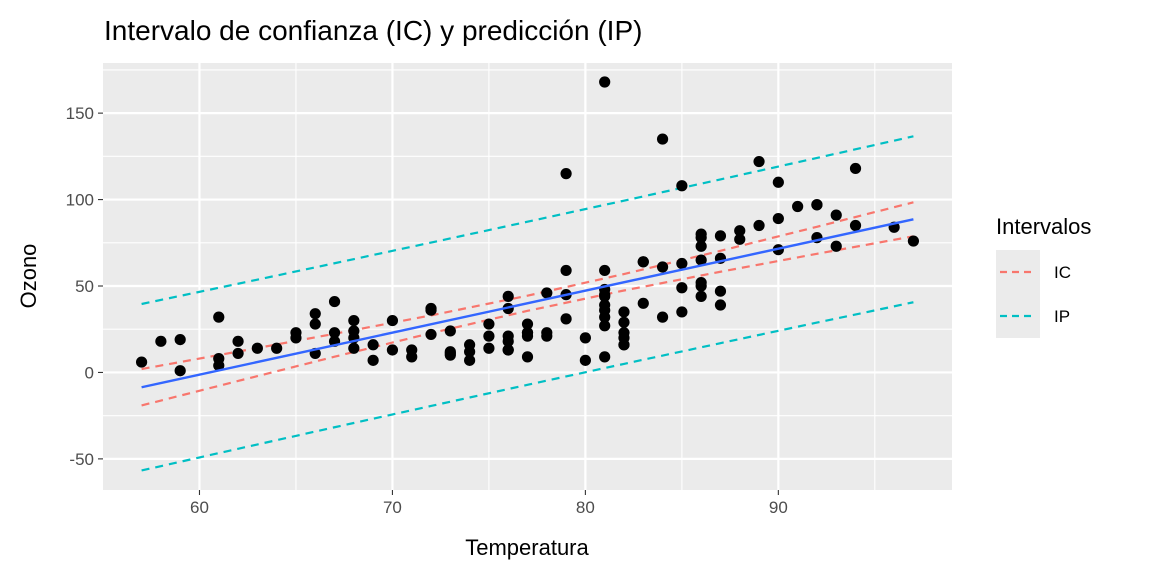 This screenshot has width=1152, height=576. I want to click on legend-title: Intervalos, so click(1043, 226).